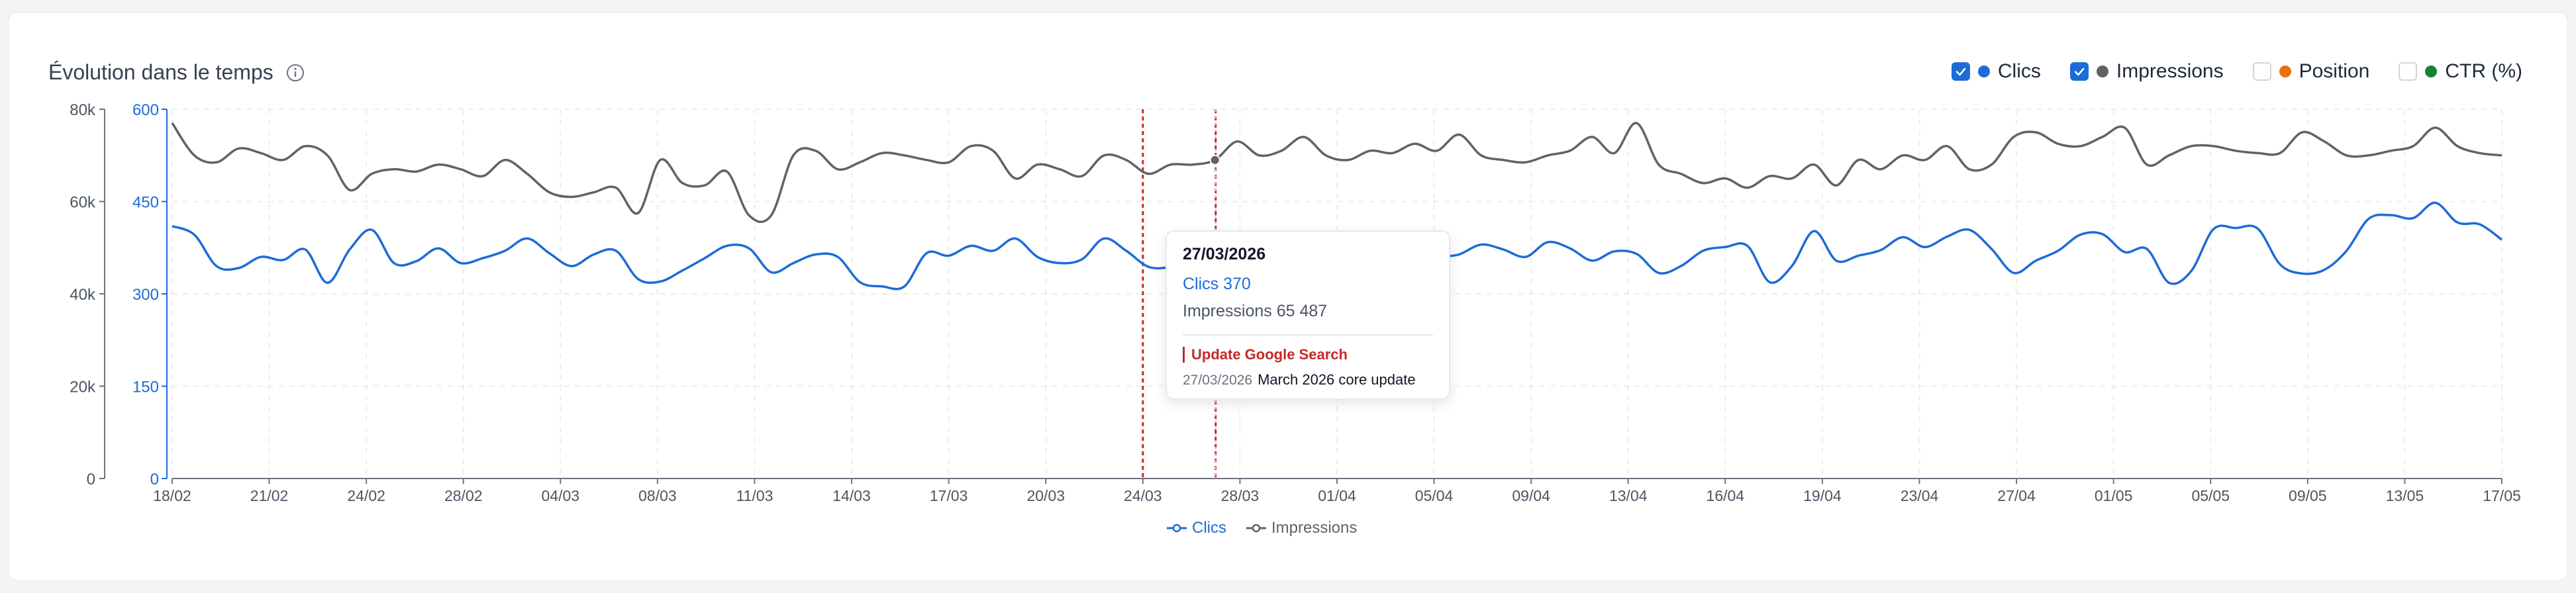  Describe the element at coordinates (1045, 495) in the screenshot. I see `x-axis-tick-label: 20/03` at that location.